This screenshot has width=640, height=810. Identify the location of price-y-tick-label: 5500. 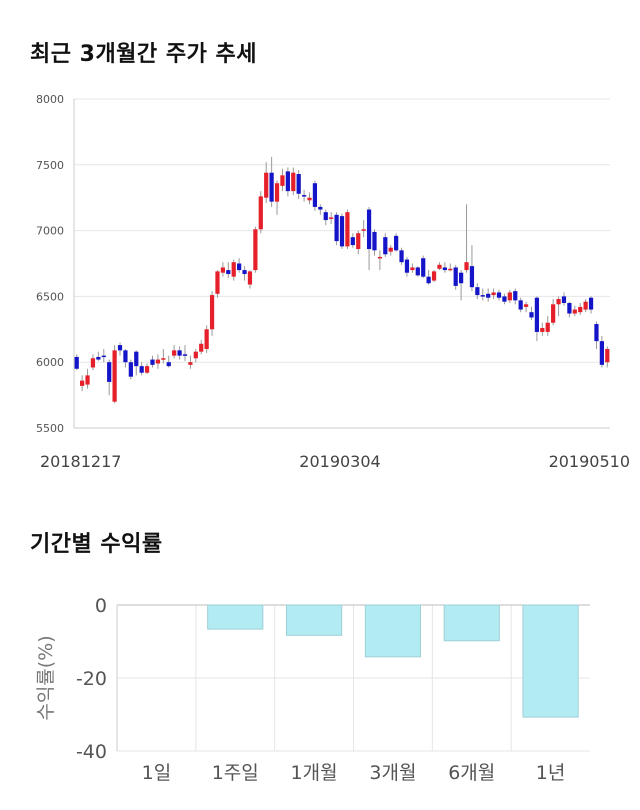
(50, 428).